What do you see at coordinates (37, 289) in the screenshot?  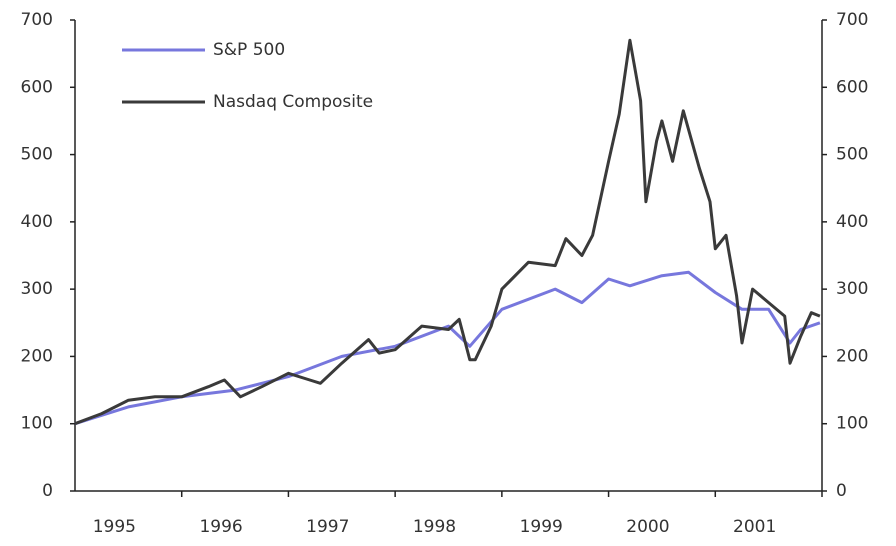 I see `y-tick-label: 300` at bounding box center [37, 289].